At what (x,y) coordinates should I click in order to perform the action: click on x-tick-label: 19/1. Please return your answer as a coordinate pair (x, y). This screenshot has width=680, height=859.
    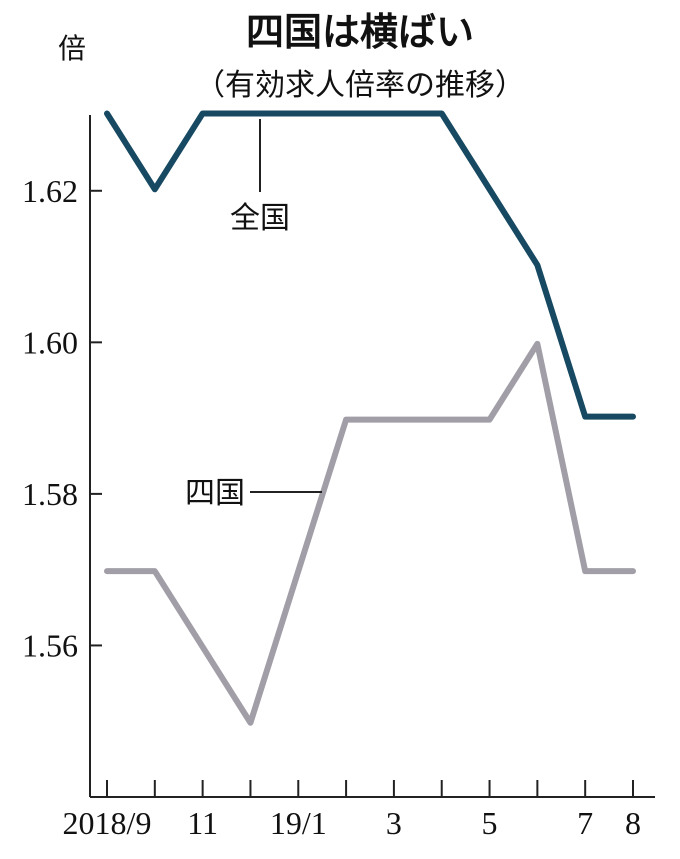
    Looking at the image, I should click on (298, 823).